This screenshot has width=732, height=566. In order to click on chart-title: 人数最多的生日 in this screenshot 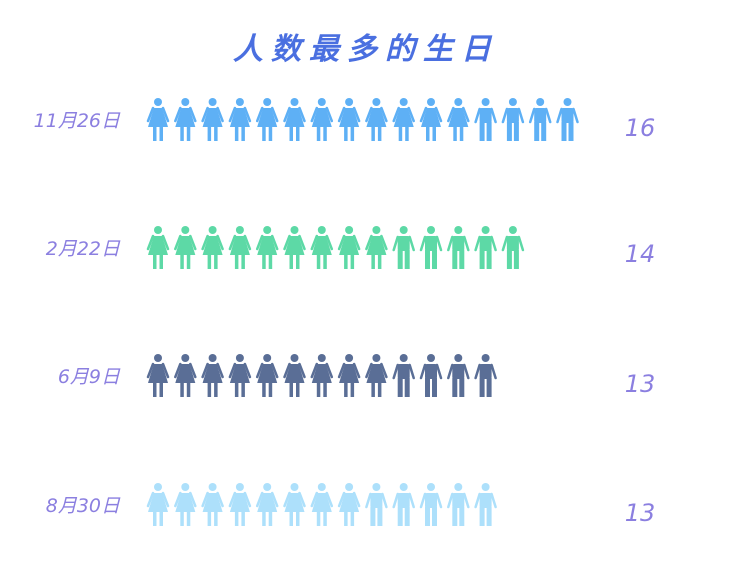, I will do `click(366, 49)`.